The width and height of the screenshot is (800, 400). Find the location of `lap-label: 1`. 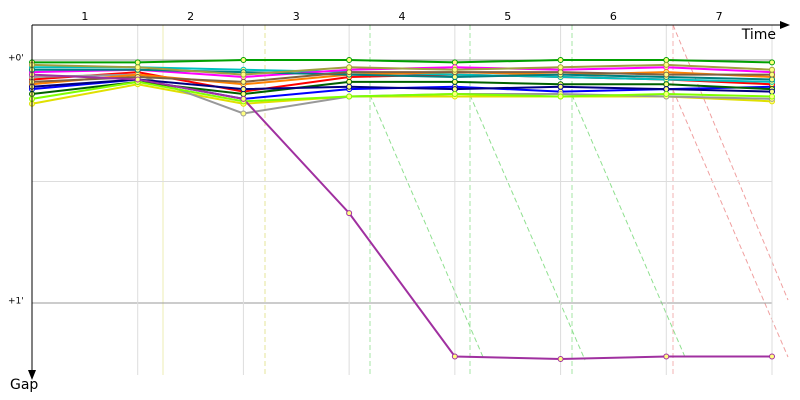

lap-label: 1 is located at coordinates (84, 16).